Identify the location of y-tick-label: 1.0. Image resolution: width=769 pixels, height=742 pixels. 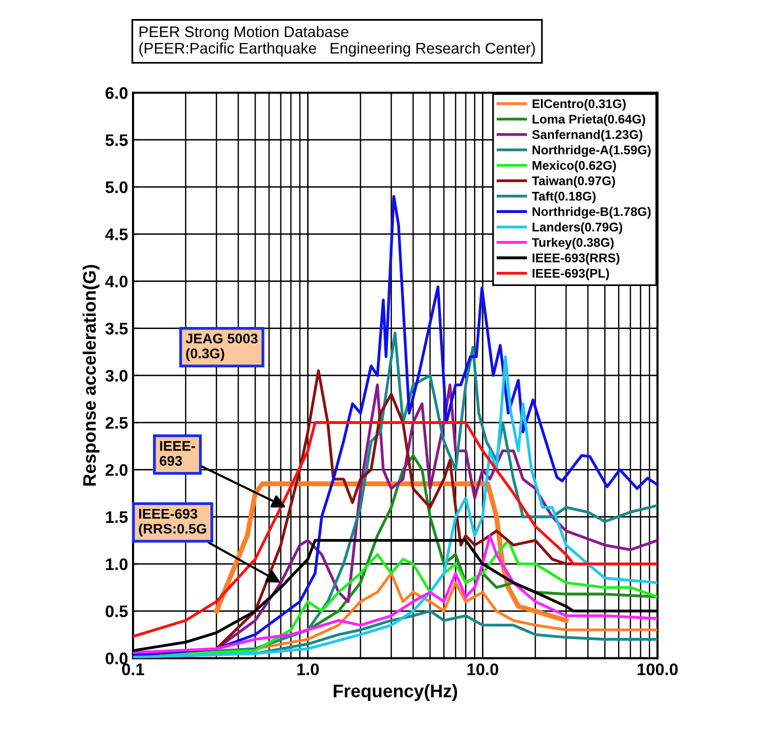
(117, 564).